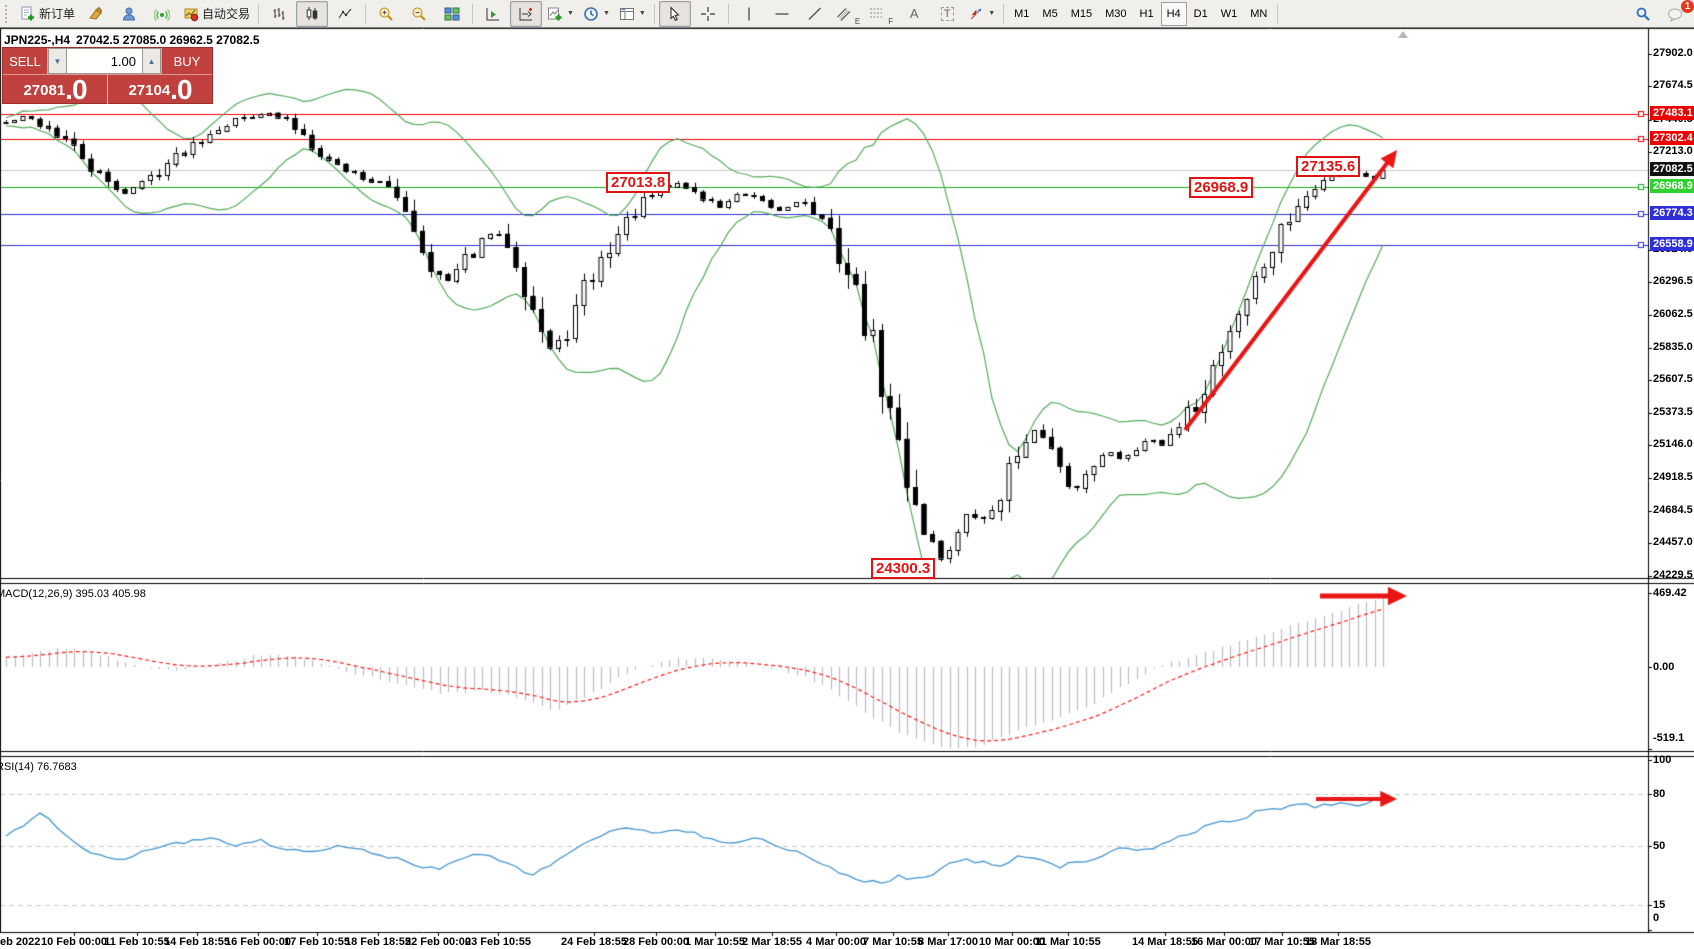  Describe the element at coordinates (38, 767) in the screenshot. I see `rsi-label: RSI(14) 76.7683` at that location.